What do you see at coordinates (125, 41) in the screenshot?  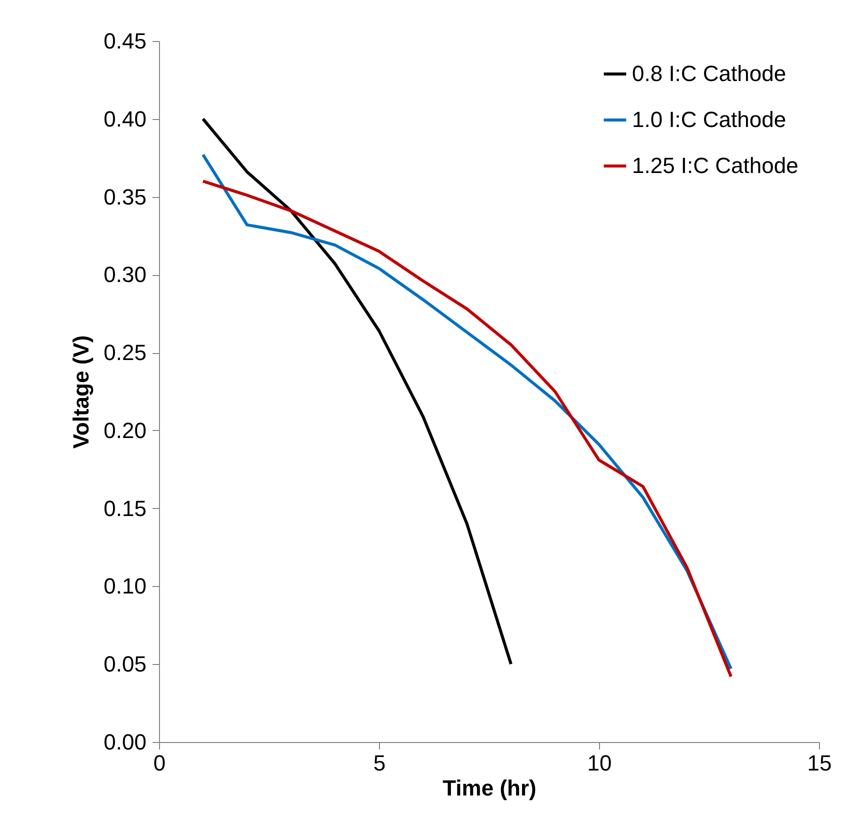 I see `y-tick-label: 0.45` at bounding box center [125, 41].